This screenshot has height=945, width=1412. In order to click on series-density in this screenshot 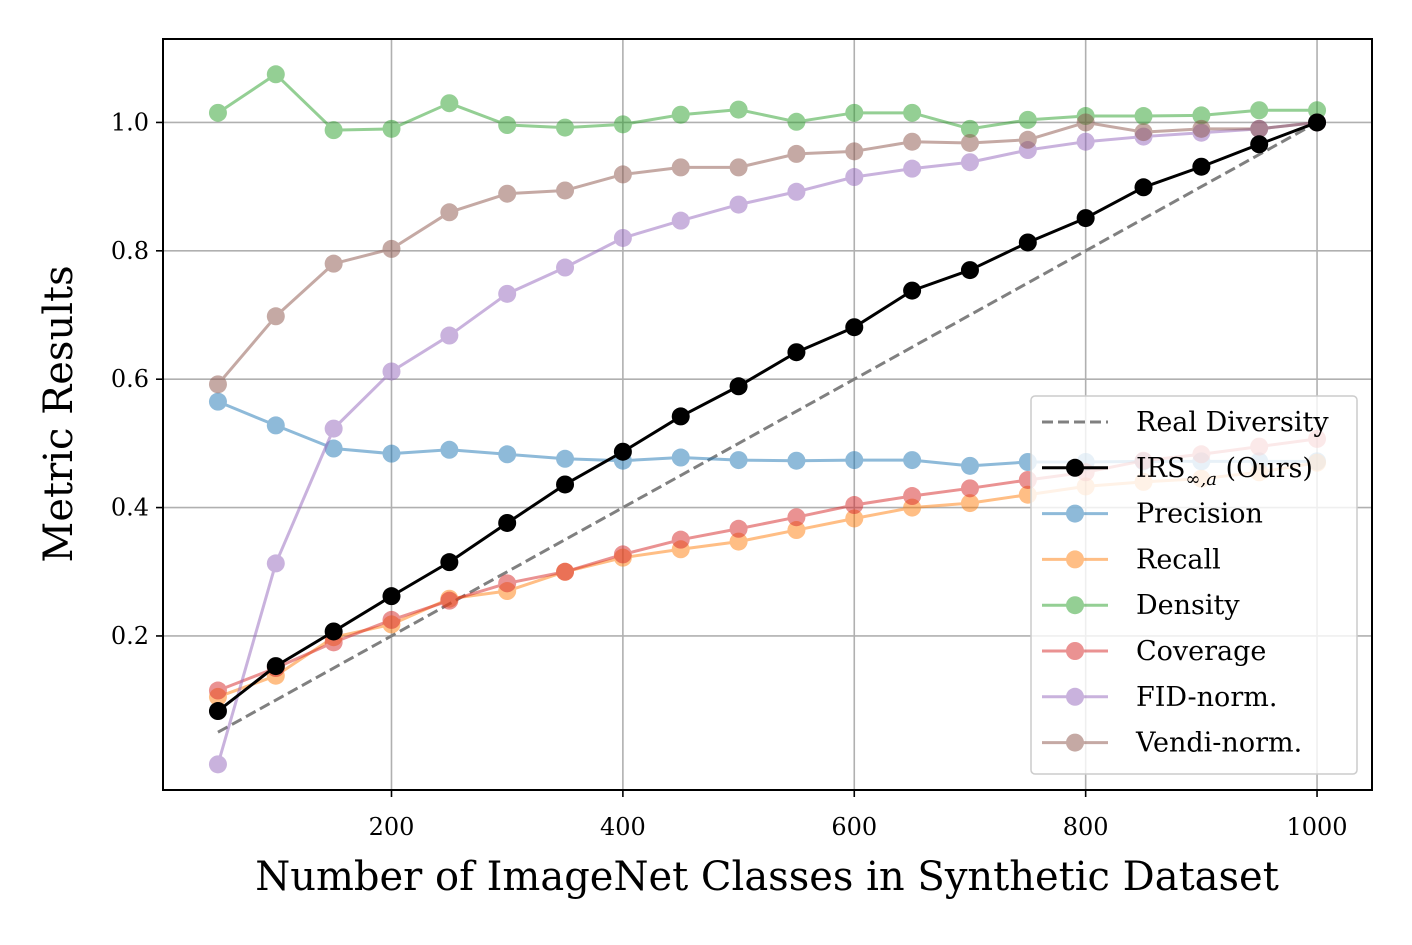, I will do `click(767, 102)`.